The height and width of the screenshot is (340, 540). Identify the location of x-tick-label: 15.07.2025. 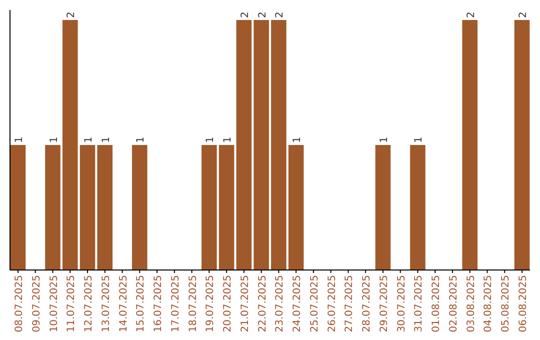
(141, 303).